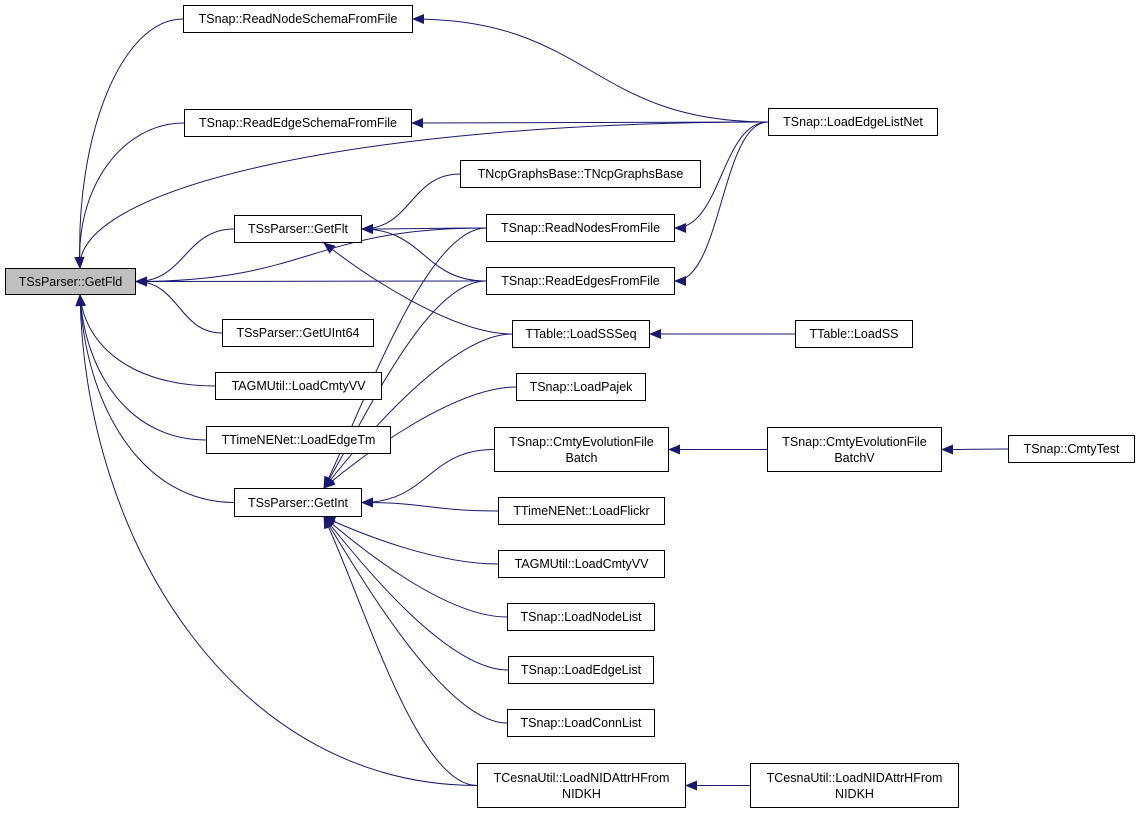 The width and height of the screenshot is (1141, 813). I want to click on edge-loadflickr-to-getint, so click(430, 504).